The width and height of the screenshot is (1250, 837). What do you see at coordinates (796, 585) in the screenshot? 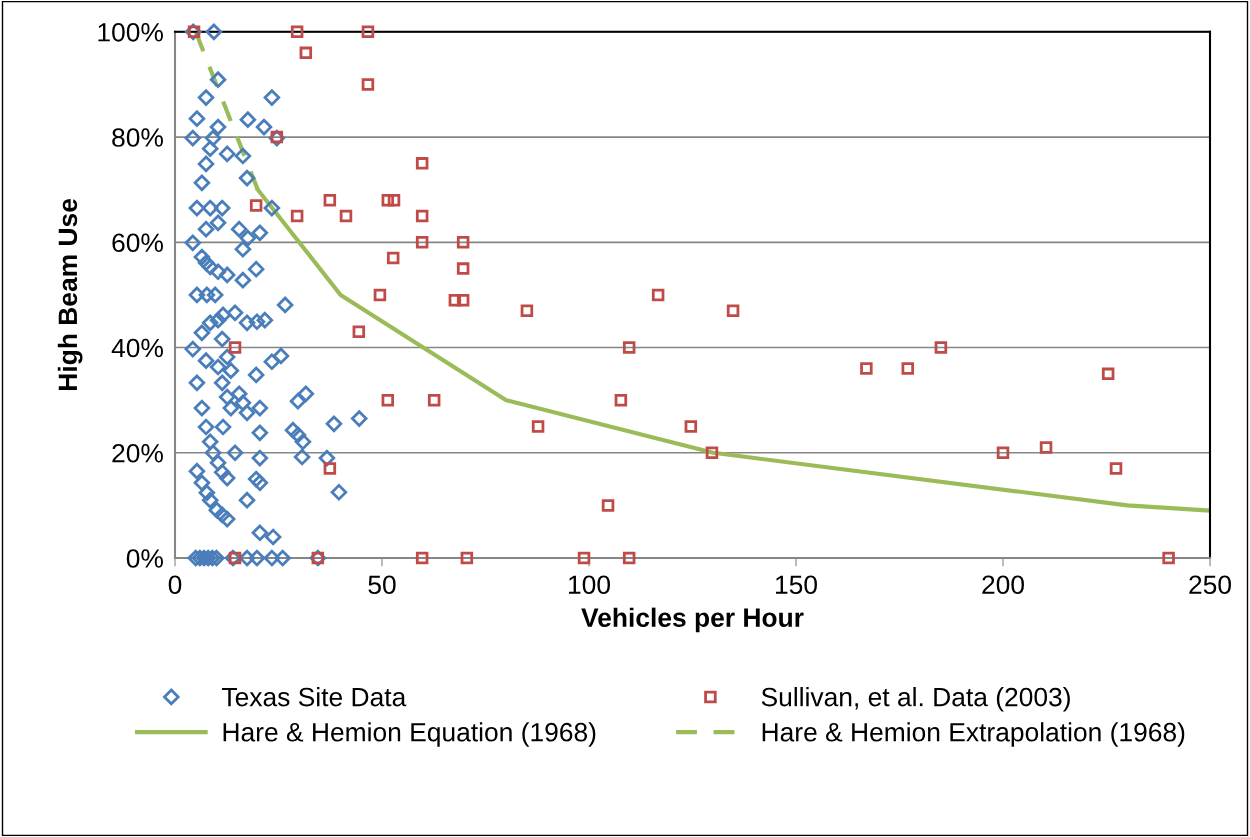
I see `x-tick-label: 150` at bounding box center [796, 585].